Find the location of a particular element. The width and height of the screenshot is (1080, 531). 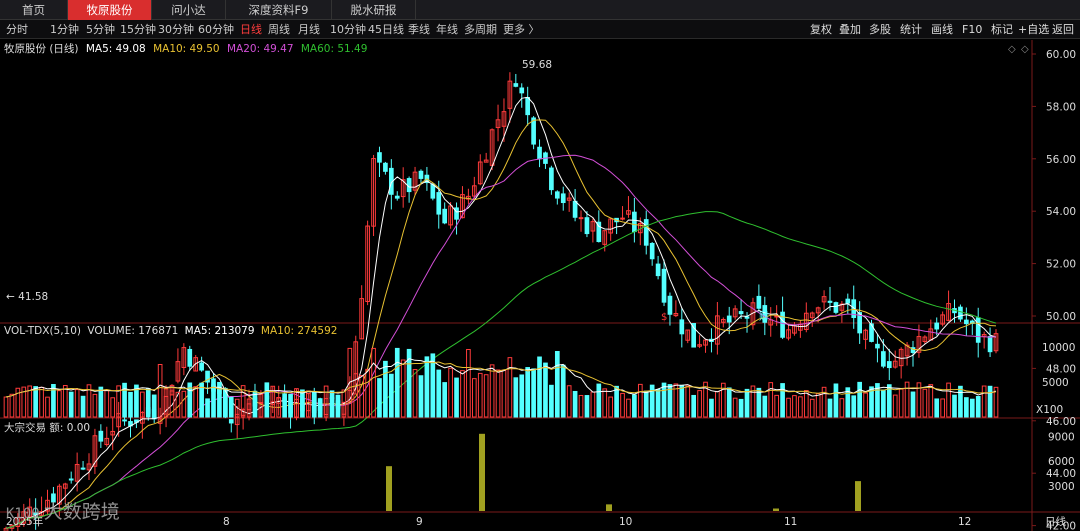

tool-4: 画线 is located at coordinates (942, 29).